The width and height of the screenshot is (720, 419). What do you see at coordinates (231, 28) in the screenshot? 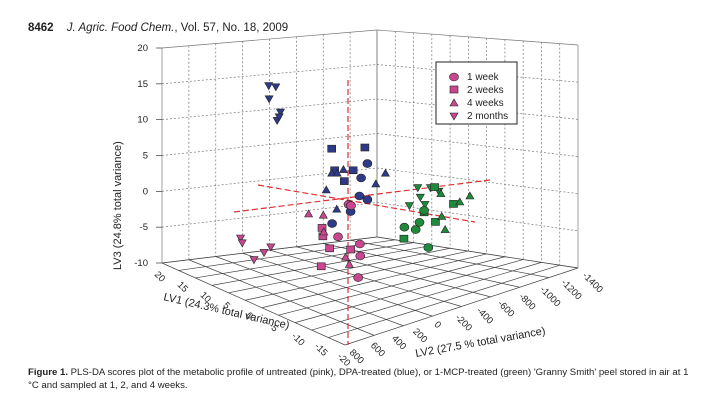
I see `volume-info: , Vol. 57, No. 18, 2009` at bounding box center [231, 28].